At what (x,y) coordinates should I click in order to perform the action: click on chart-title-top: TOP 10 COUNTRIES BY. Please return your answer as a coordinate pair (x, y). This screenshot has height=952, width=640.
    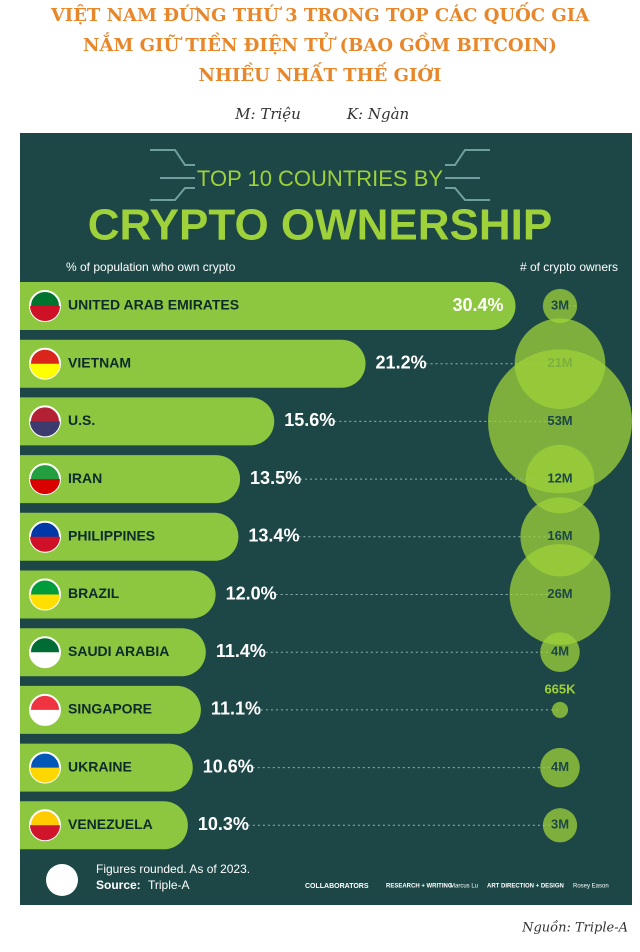
    Looking at the image, I should click on (320, 178).